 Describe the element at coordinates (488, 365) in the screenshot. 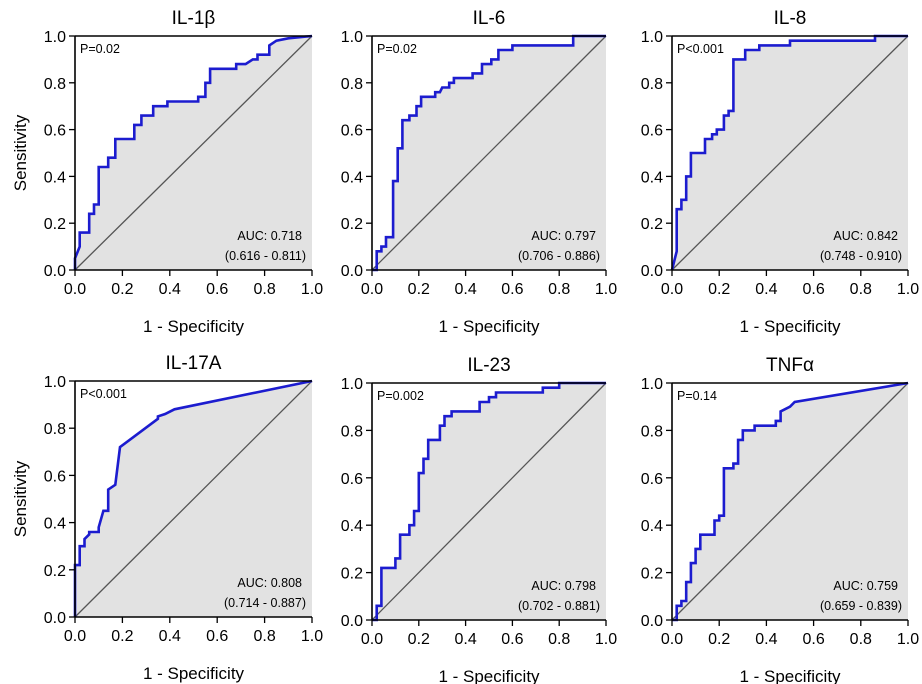

I see `panel-title: IL-23` at that location.